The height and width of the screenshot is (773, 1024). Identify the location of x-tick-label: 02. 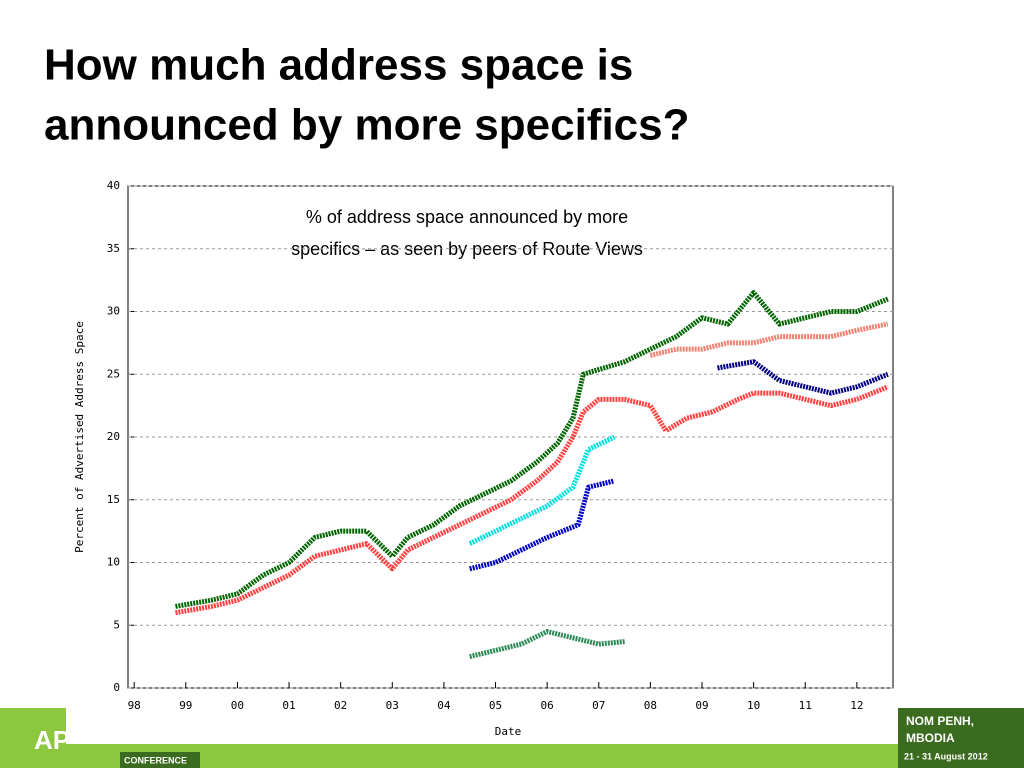
(340, 705).